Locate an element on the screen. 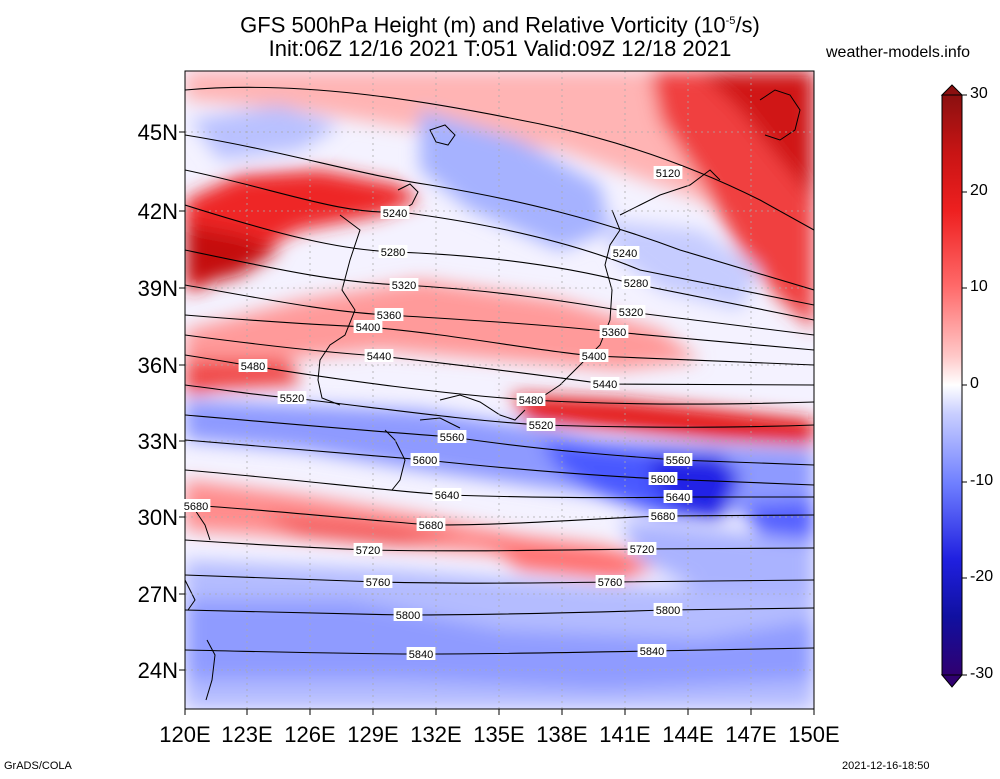 This screenshot has width=1000, height=779. colorbar-label: 10 is located at coordinates (979, 286).